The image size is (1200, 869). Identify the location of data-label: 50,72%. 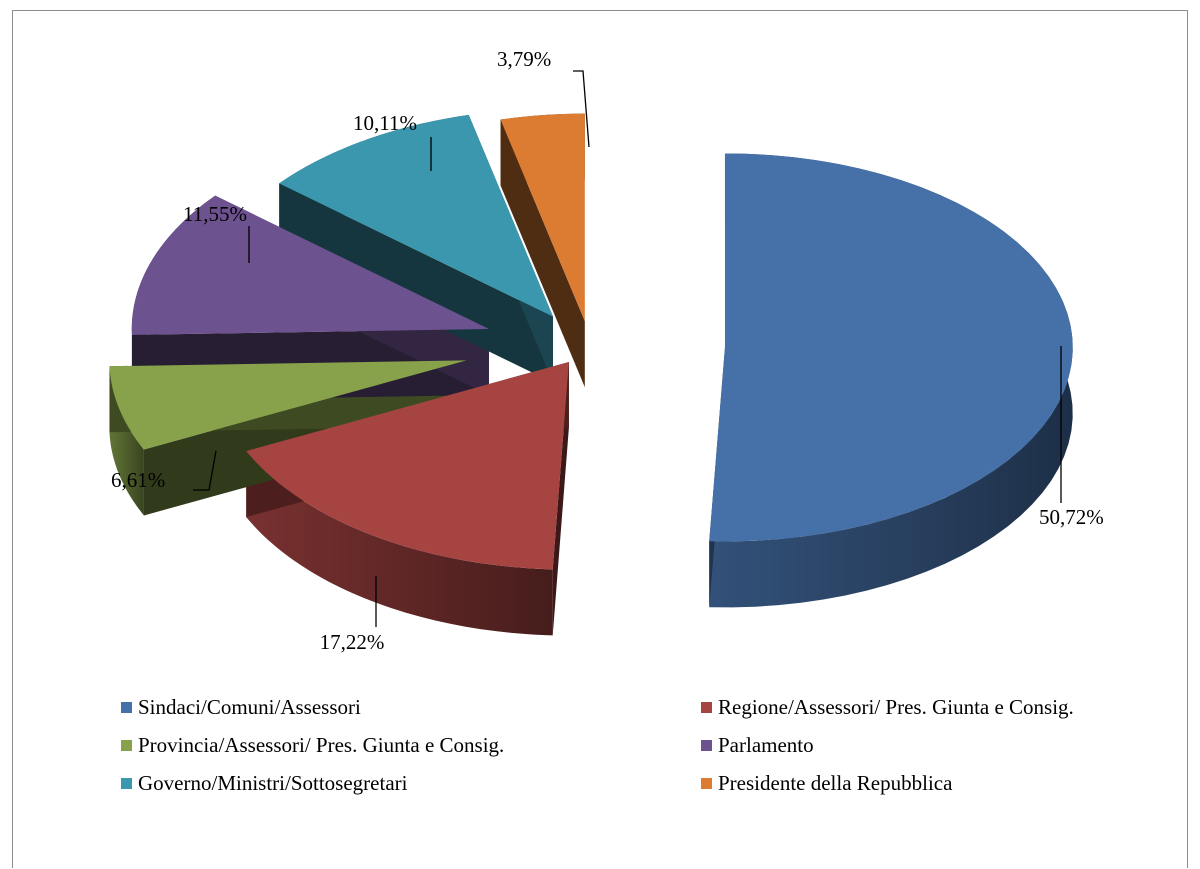
(1071, 517).